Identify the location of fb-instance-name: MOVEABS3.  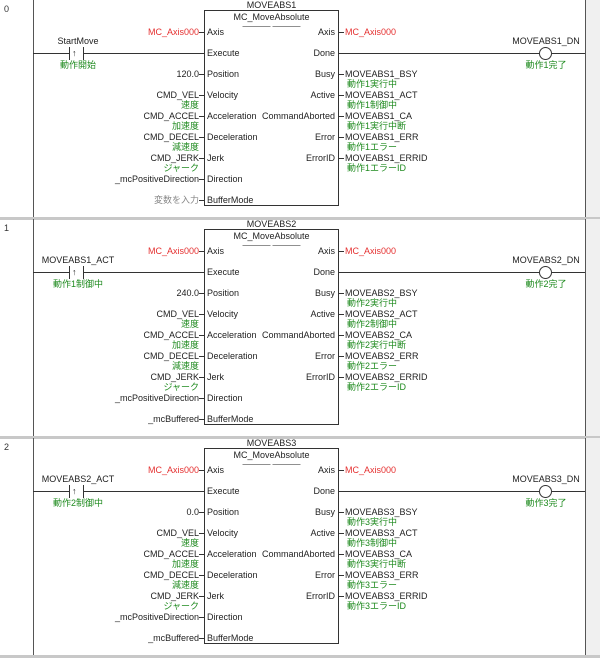
(271, 443).